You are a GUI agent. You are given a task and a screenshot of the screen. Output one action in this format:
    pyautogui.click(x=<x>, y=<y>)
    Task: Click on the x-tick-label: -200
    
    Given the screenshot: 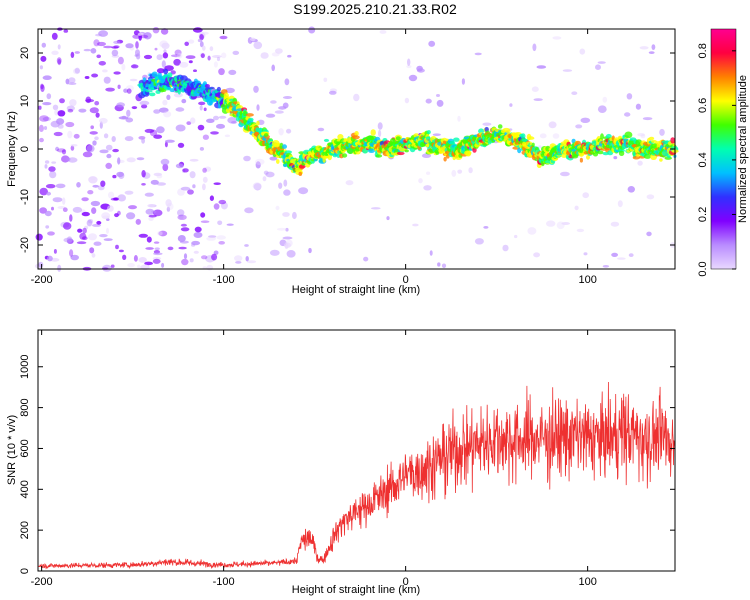 What is the action you would take?
    pyautogui.click(x=42, y=582)
    